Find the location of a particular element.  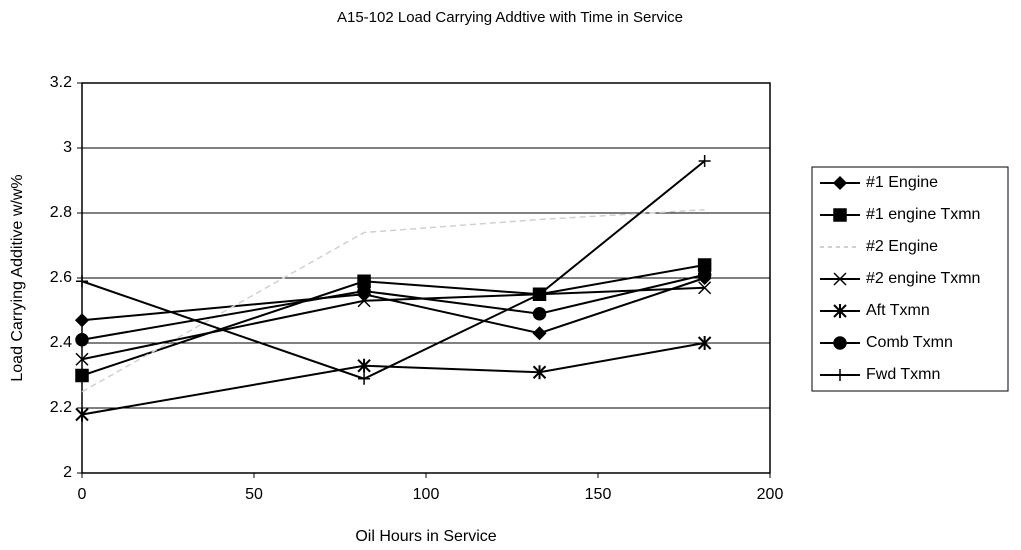

x-tick-label: 100 is located at coordinates (426, 494).